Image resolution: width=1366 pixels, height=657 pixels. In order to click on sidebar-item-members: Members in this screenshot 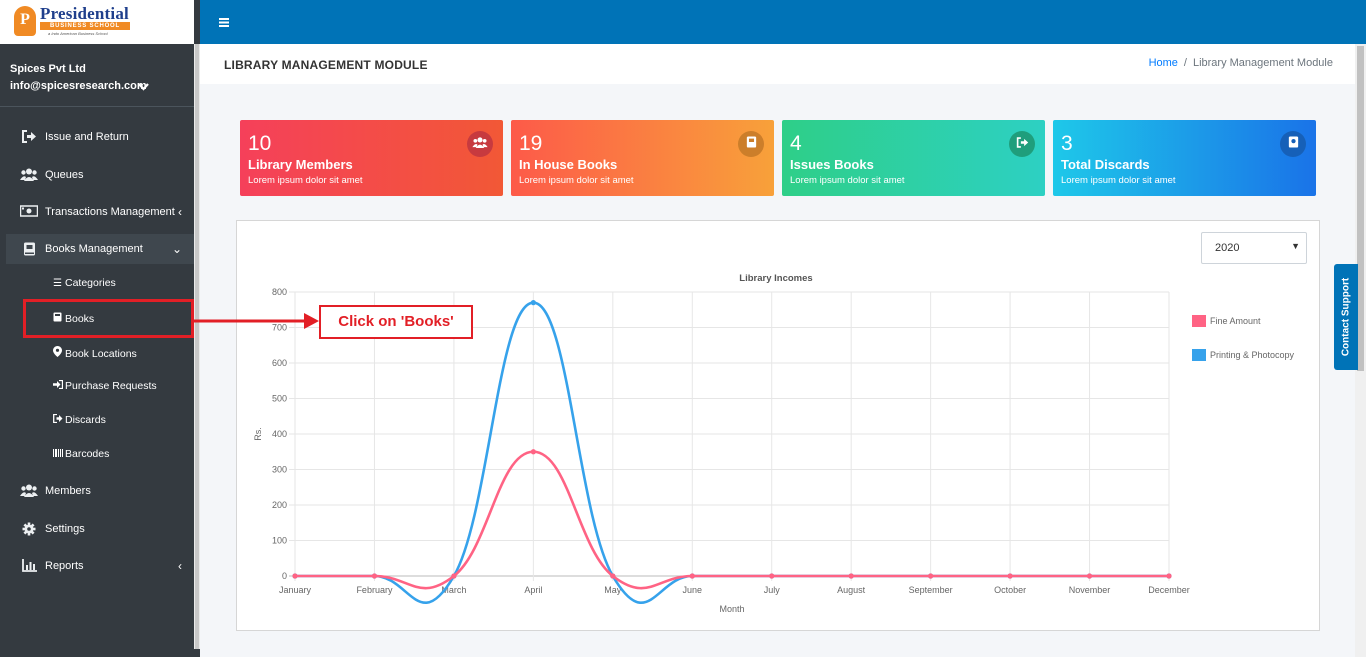, I will do `click(100, 491)`.